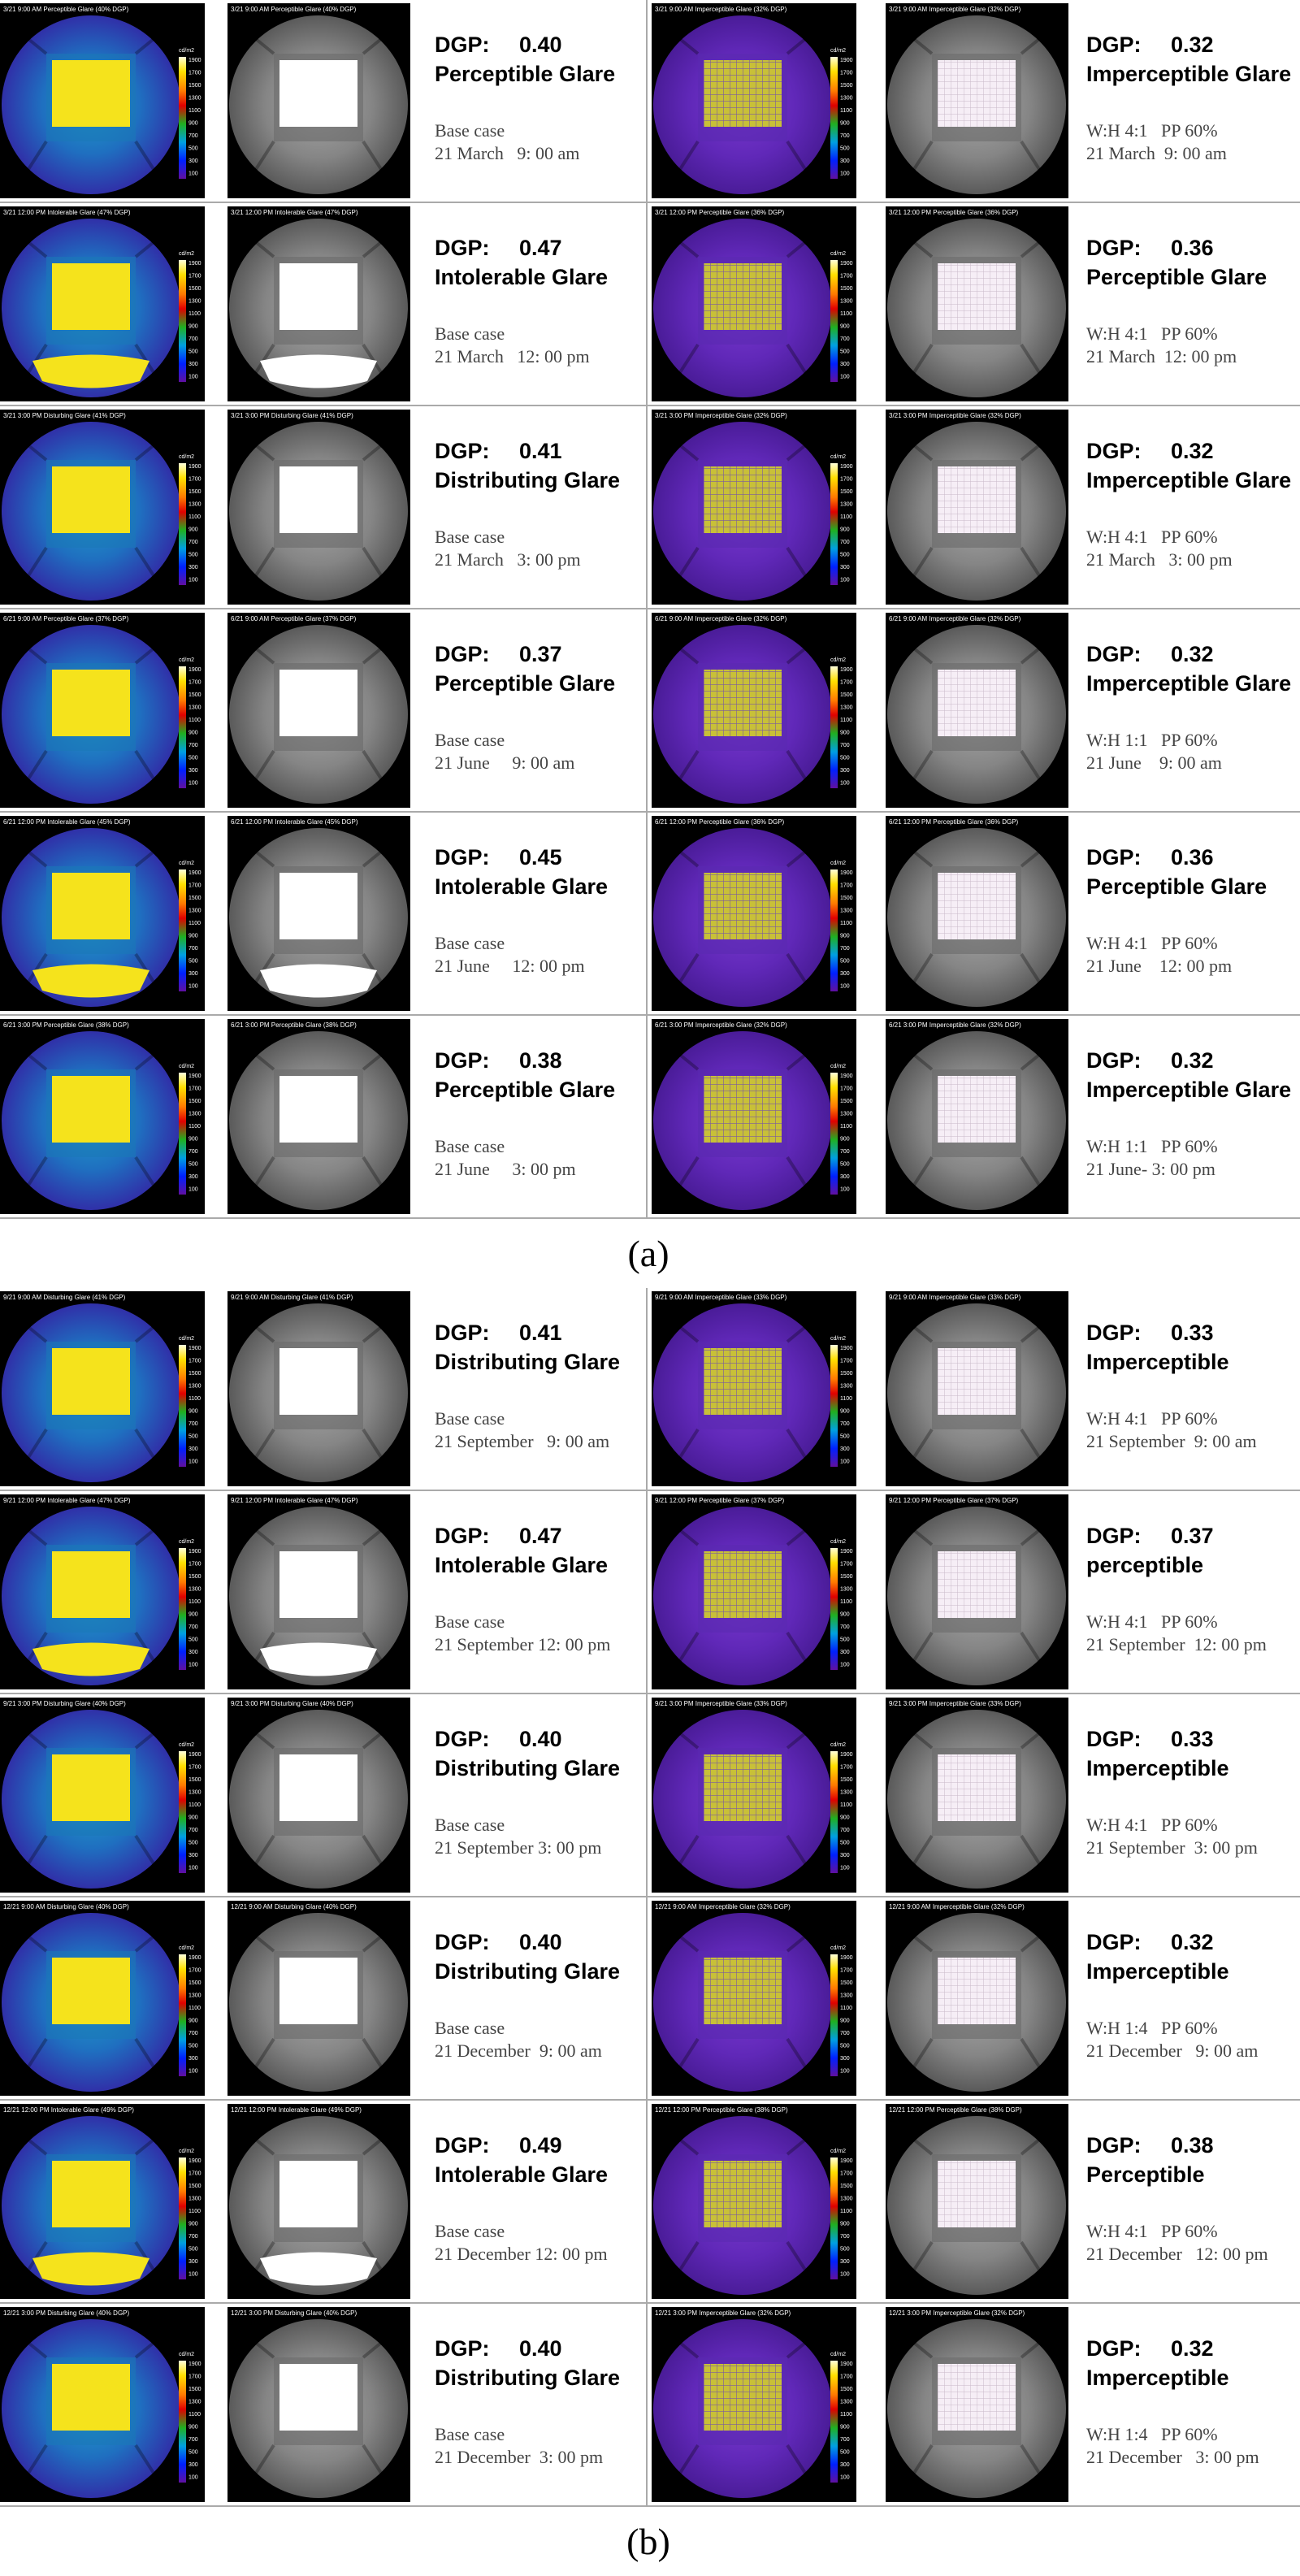  What do you see at coordinates (527, 1362) in the screenshot?
I see `glare-class: Distributing Glare` at bounding box center [527, 1362].